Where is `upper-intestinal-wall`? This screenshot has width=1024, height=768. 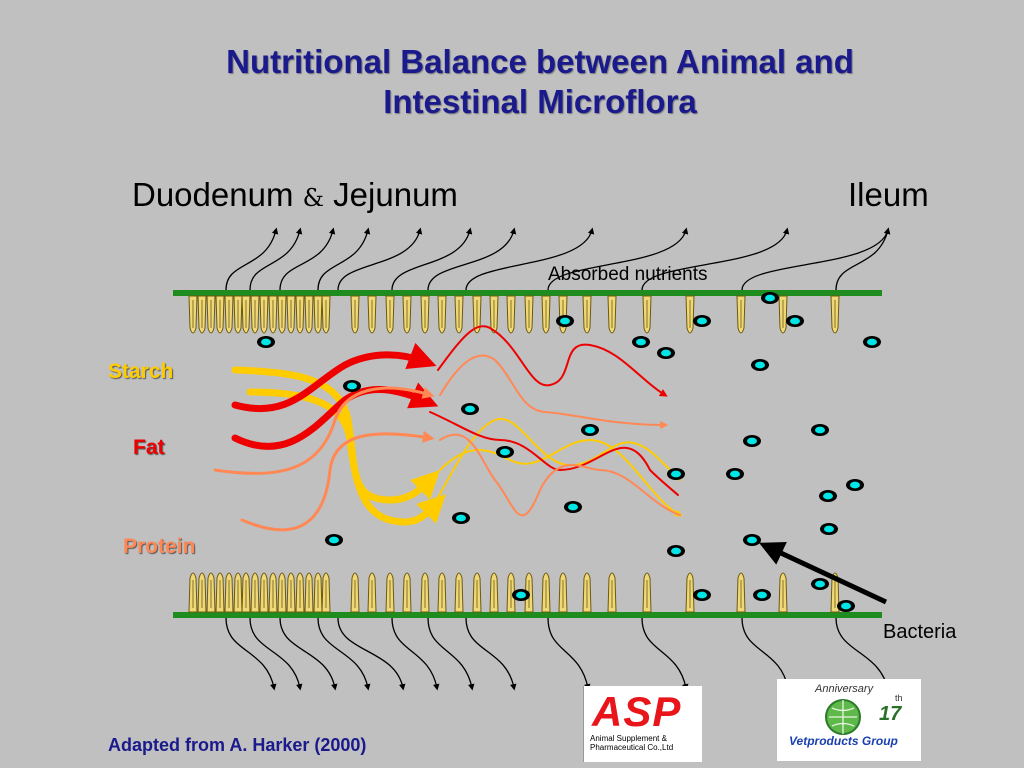
upper-intestinal-wall is located at coordinates (527, 293).